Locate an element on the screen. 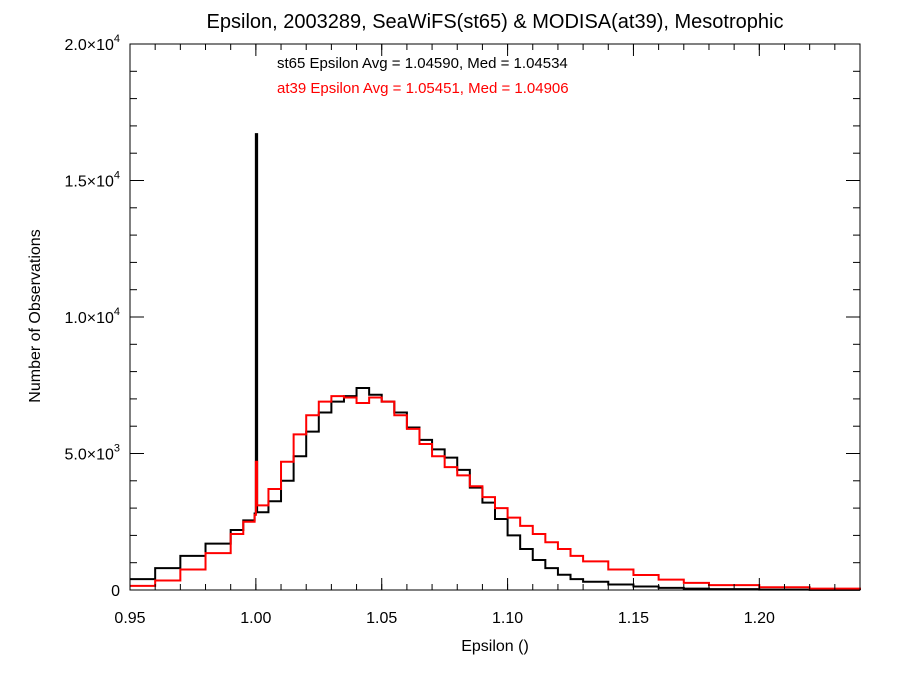 The image size is (900, 675). x-tick-label: 1.15 is located at coordinates (633, 618).